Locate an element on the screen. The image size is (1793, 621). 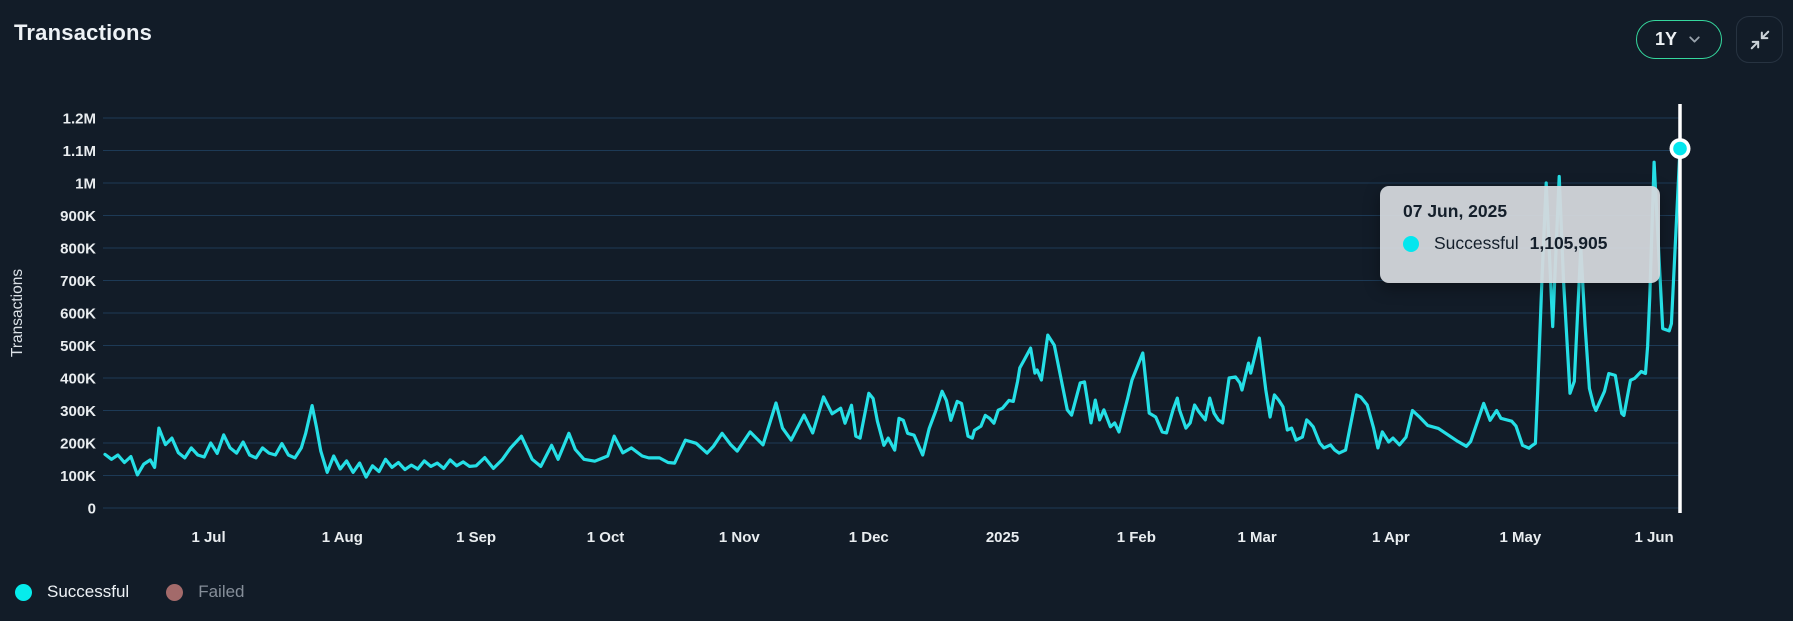
legend-label-successful: Successful is located at coordinates (88, 591).